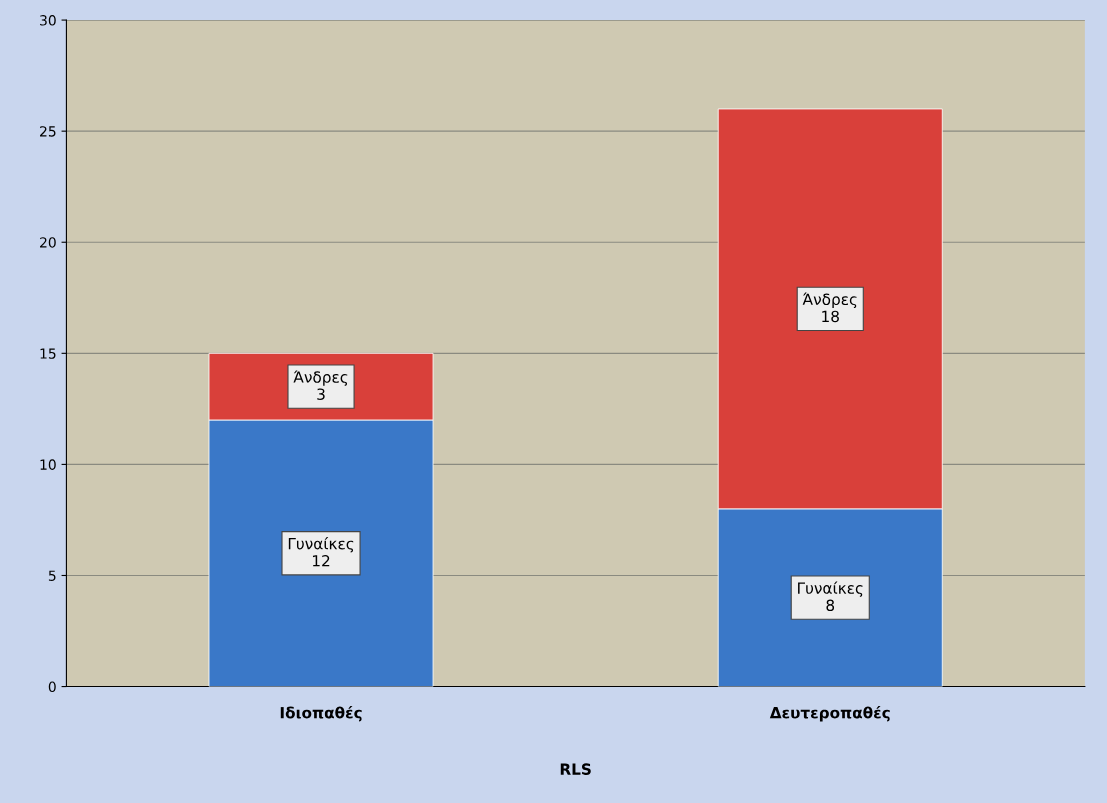 Image resolution: width=1107 pixels, height=803 pixels. Describe the element at coordinates (830, 605) in the screenshot. I see `data-label: 8` at that location.